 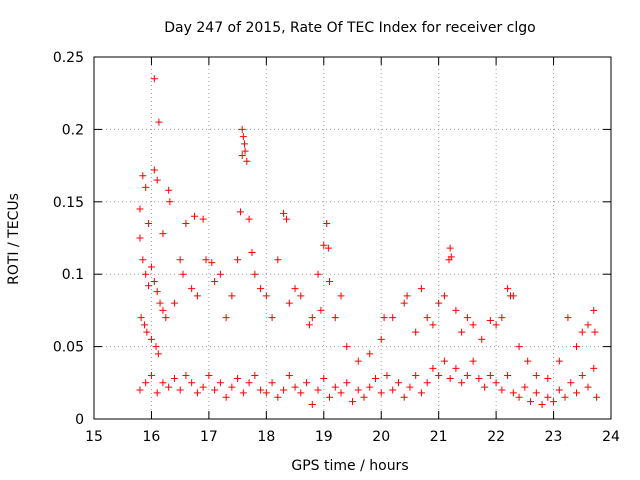 I want to click on x-tick-label: 20, so click(x=381, y=437).